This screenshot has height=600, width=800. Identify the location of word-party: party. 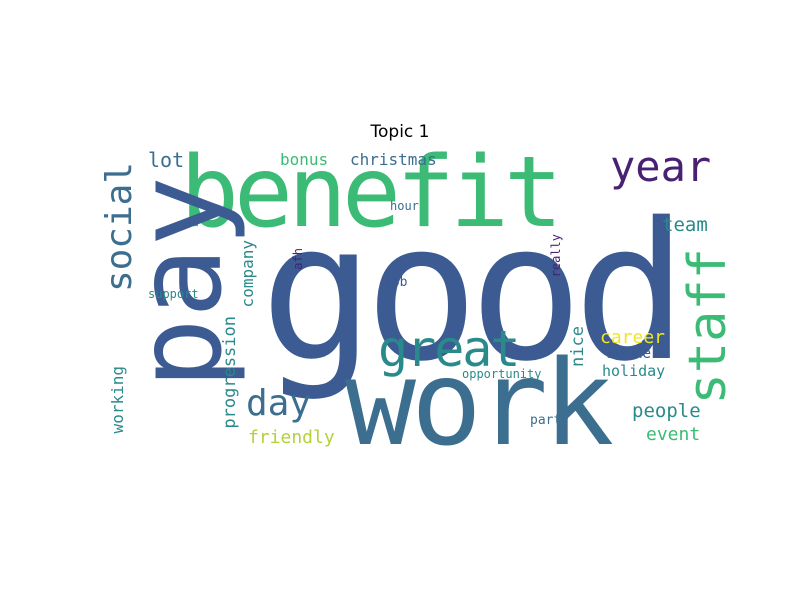
(550, 420).